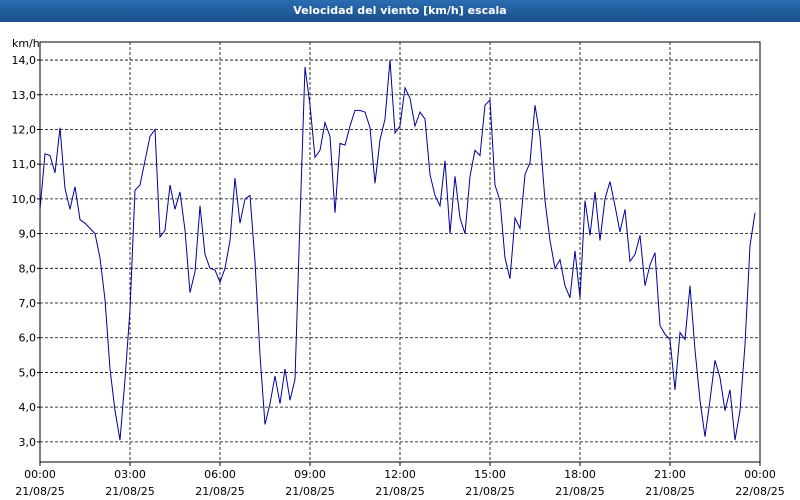 The image size is (800, 500). What do you see at coordinates (310, 474) in the screenshot?
I see `x-tick-label: 09:00` at bounding box center [310, 474].